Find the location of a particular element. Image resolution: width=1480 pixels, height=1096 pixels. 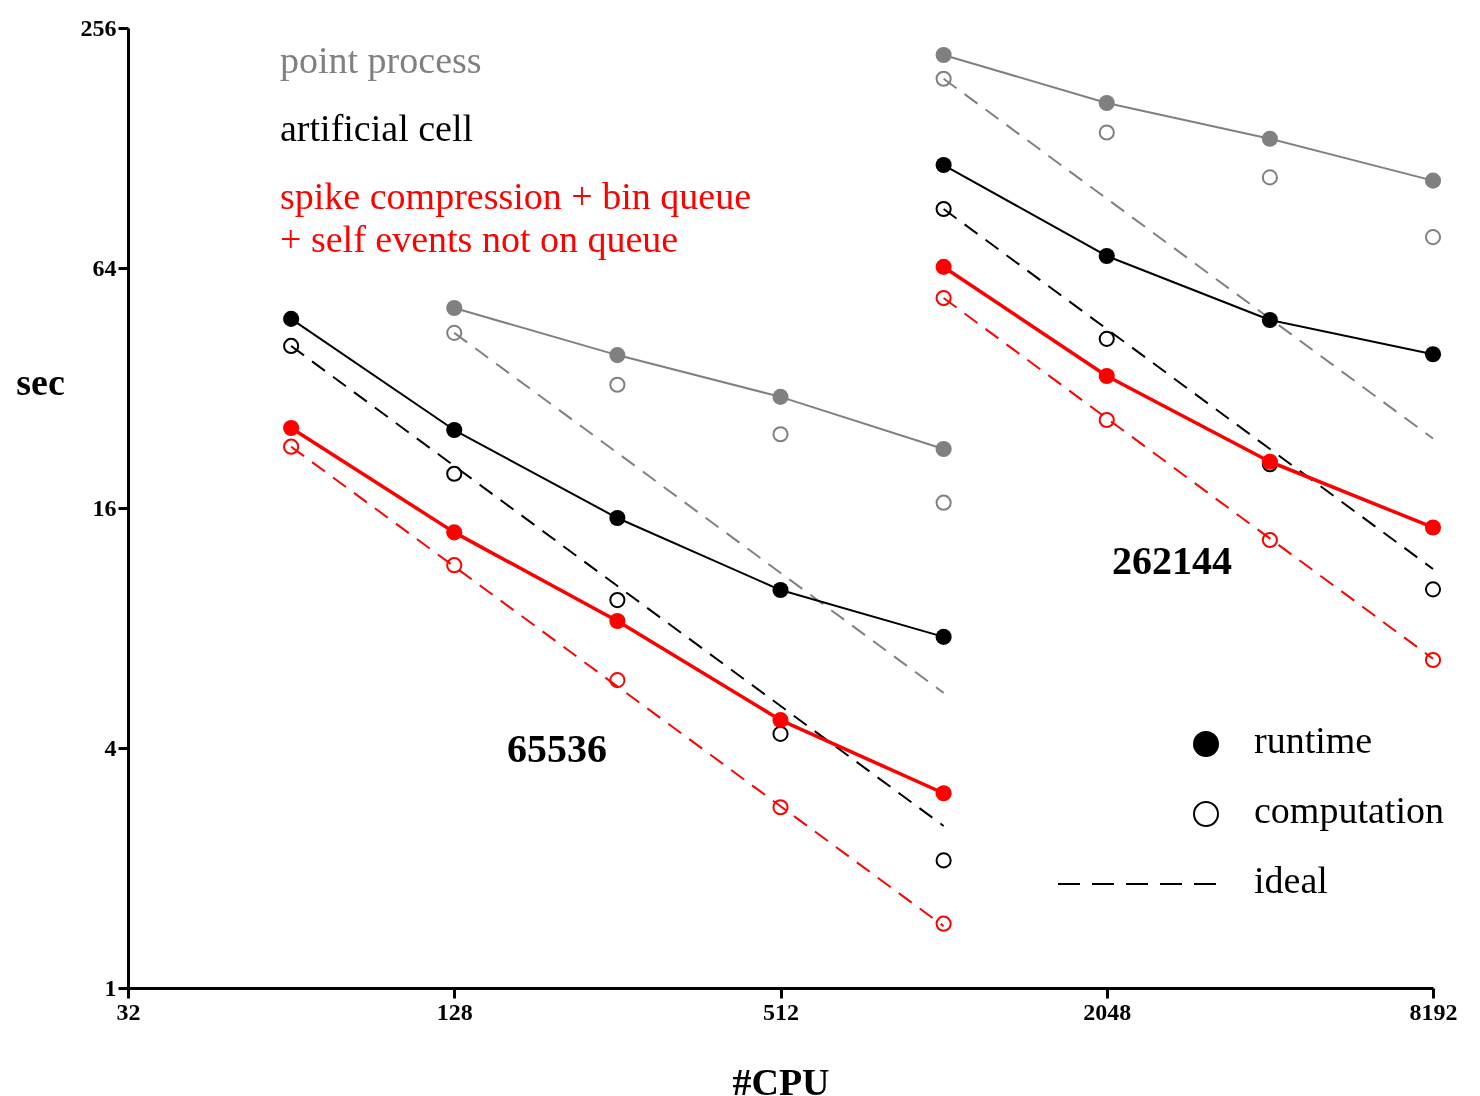

x-tick-label: 2048 is located at coordinates (1107, 1011).